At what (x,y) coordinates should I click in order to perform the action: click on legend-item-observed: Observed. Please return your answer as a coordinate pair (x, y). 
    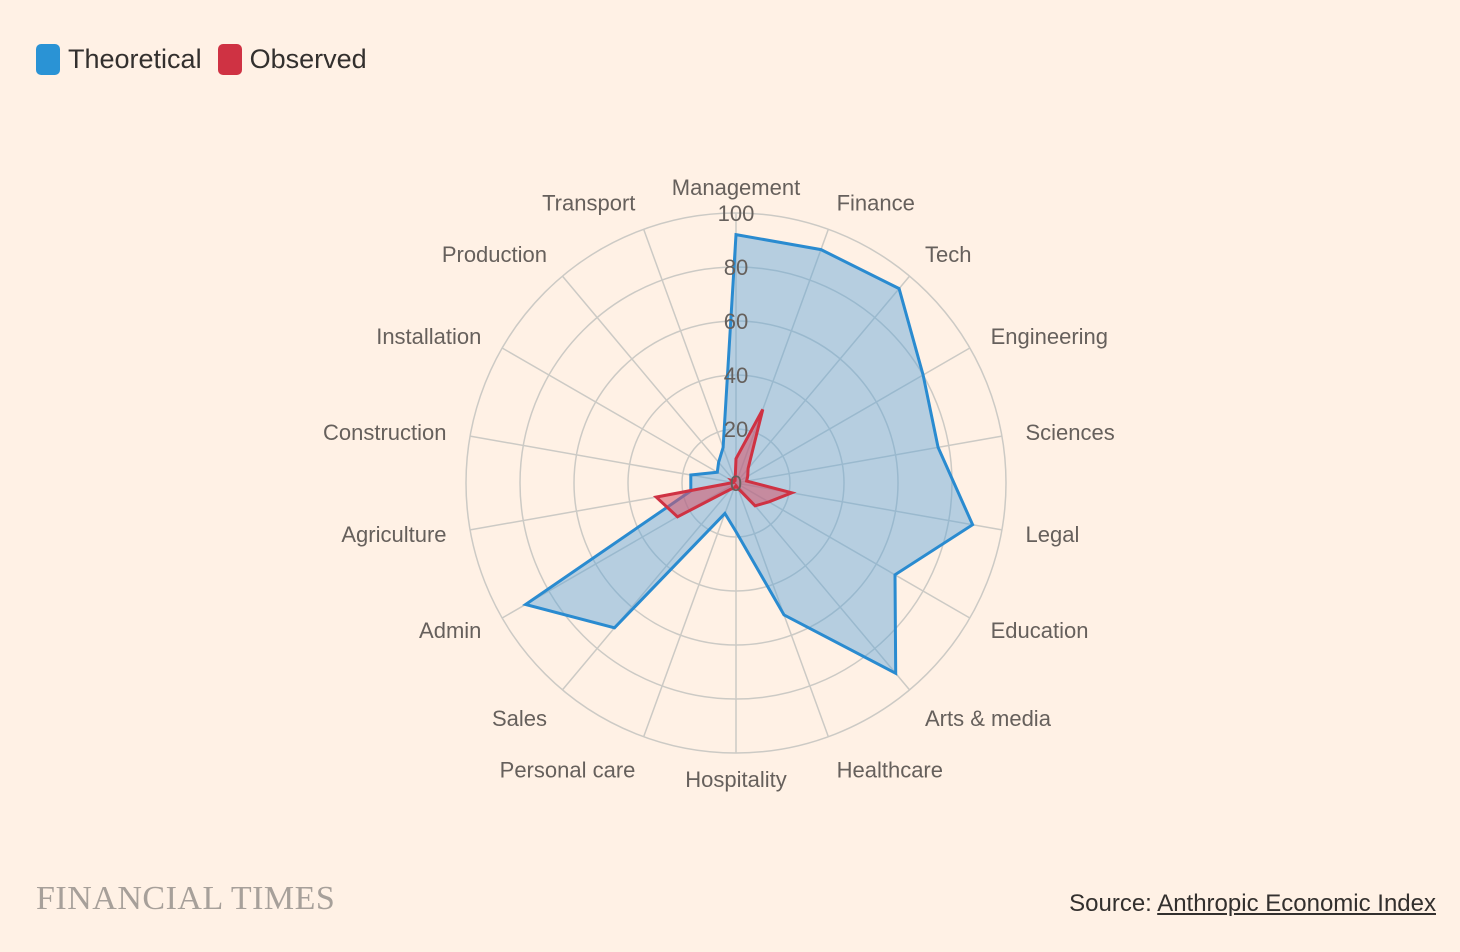
    Looking at the image, I should click on (292, 59).